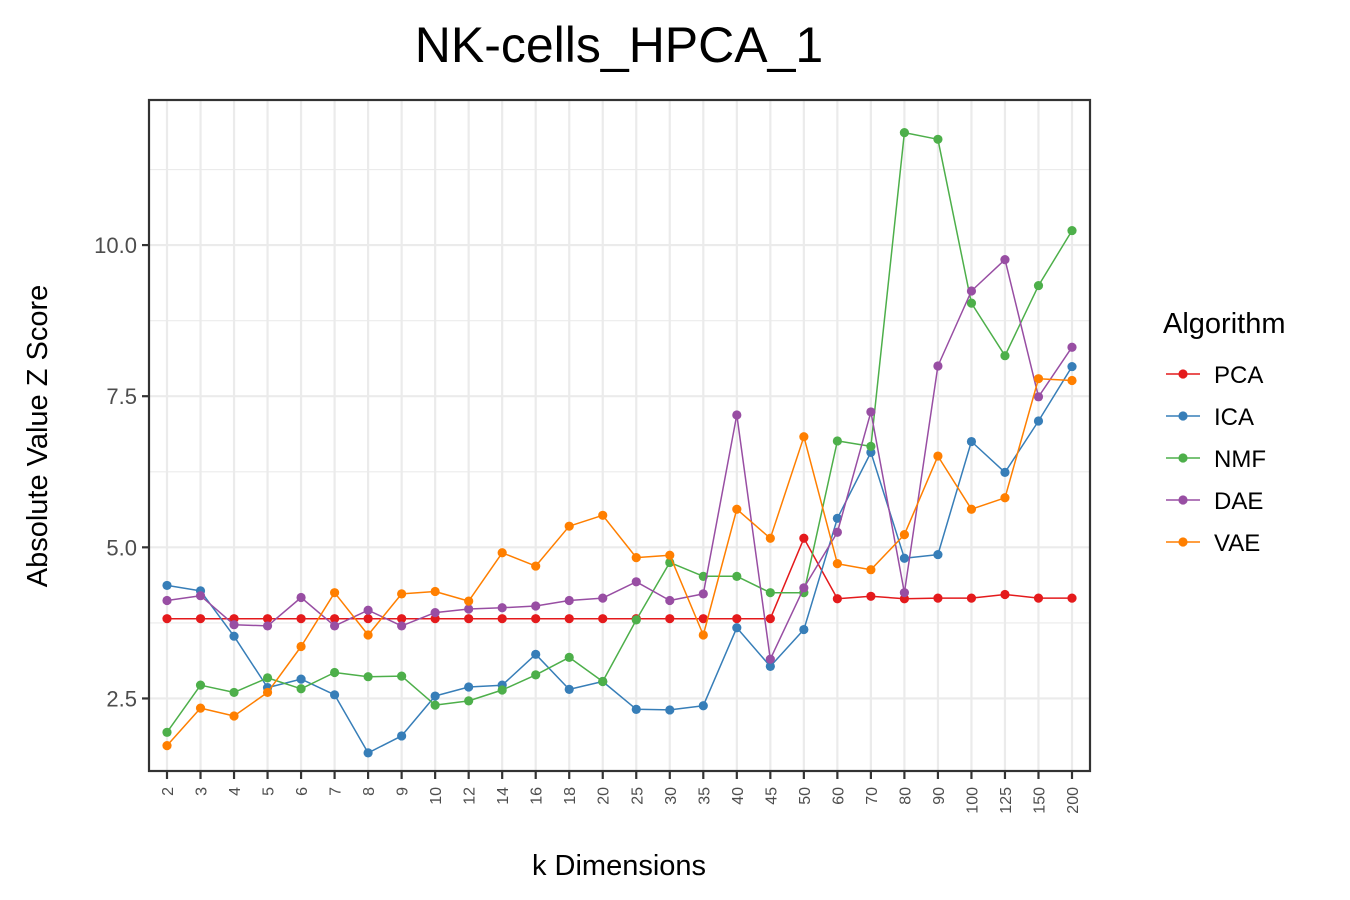 This screenshot has height=900, width=1350. I want to click on legend: Algorithm PCA ICA NMF DAE VAE, so click(1224, 432).